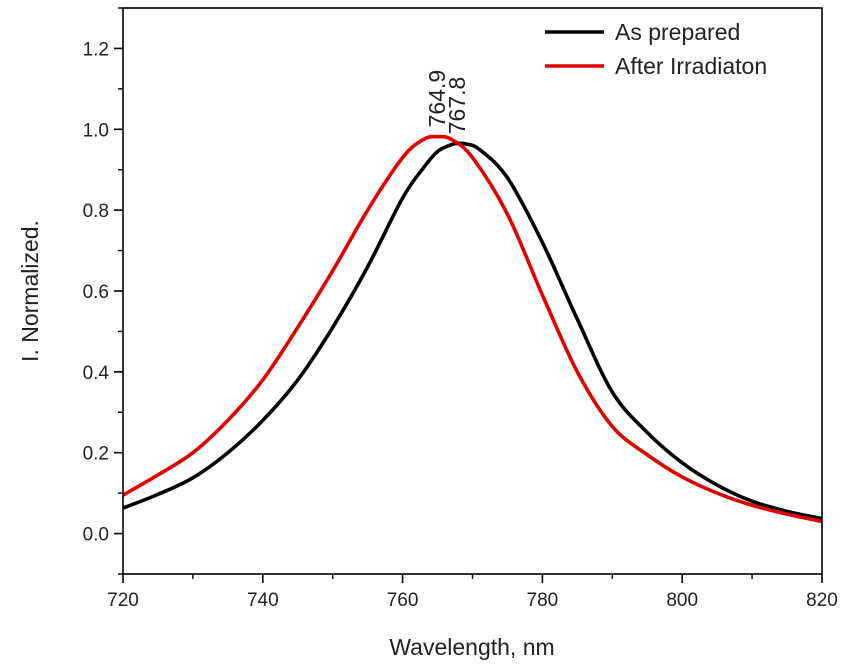  What do you see at coordinates (123, 600) in the screenshot?
I see `x-tick-label: 720` at bounding box center [123, 600].